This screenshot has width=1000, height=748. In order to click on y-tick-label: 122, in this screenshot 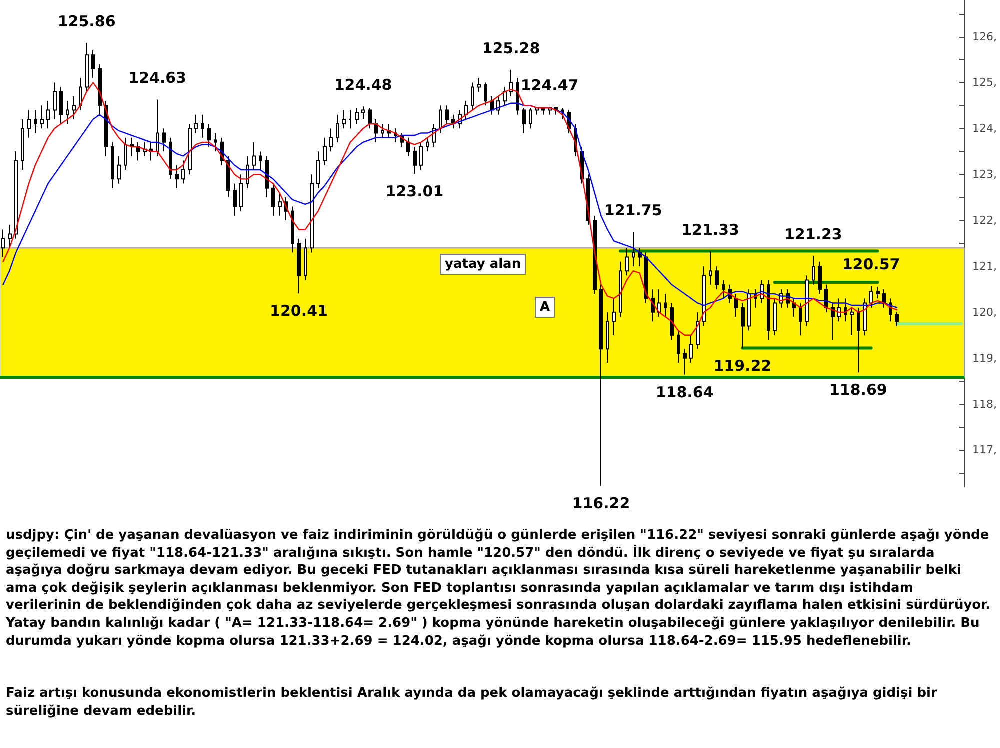, I will do `click(985, 221)`.